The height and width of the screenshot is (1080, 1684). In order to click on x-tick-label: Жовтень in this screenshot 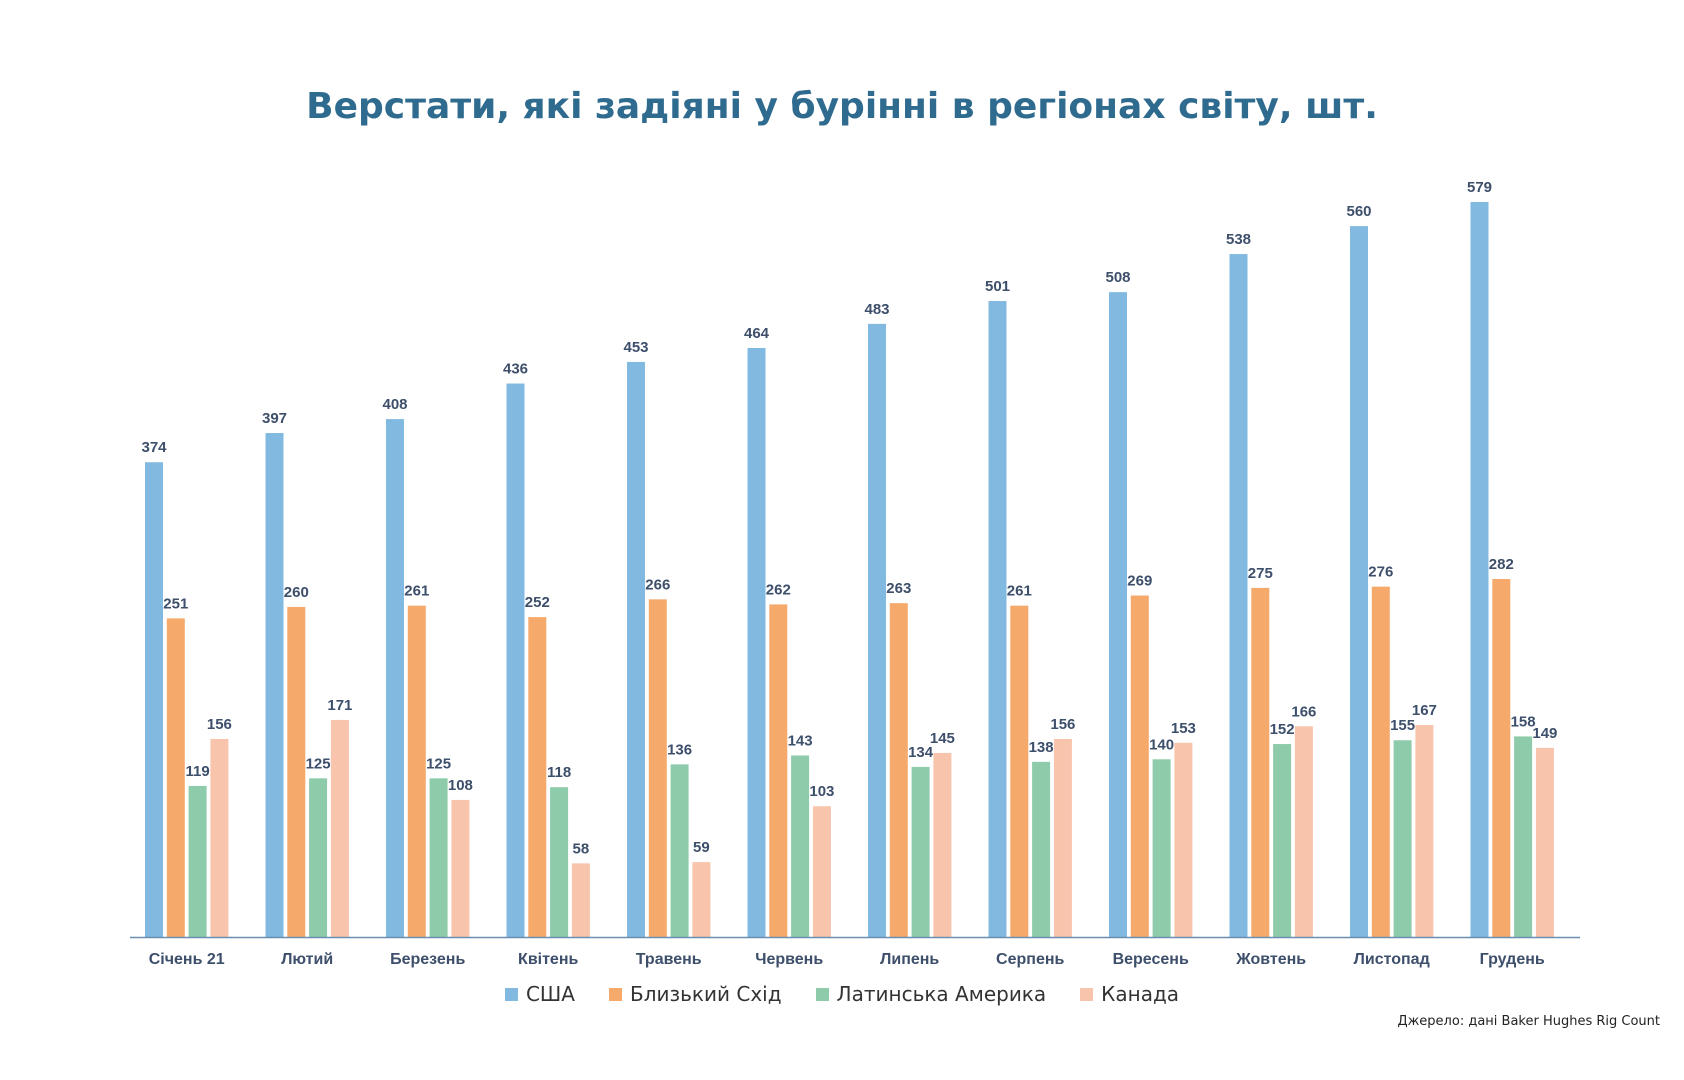, I will do `click(1270, 959)`.